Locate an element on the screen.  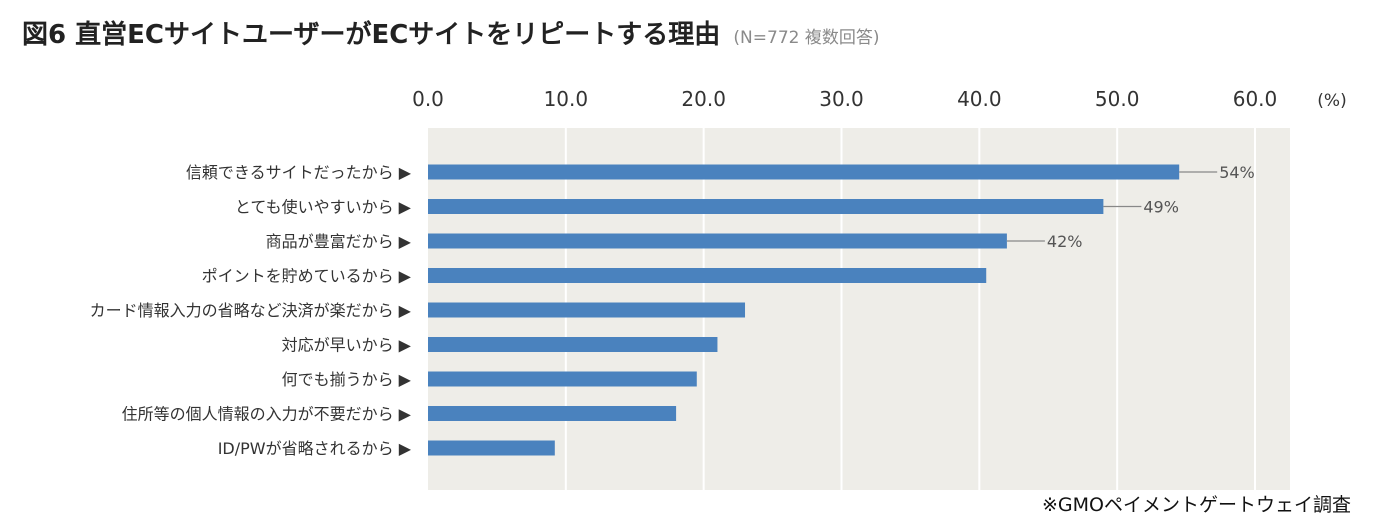
x-tick-label: 50.0 is located at coordinates (1117, 99).